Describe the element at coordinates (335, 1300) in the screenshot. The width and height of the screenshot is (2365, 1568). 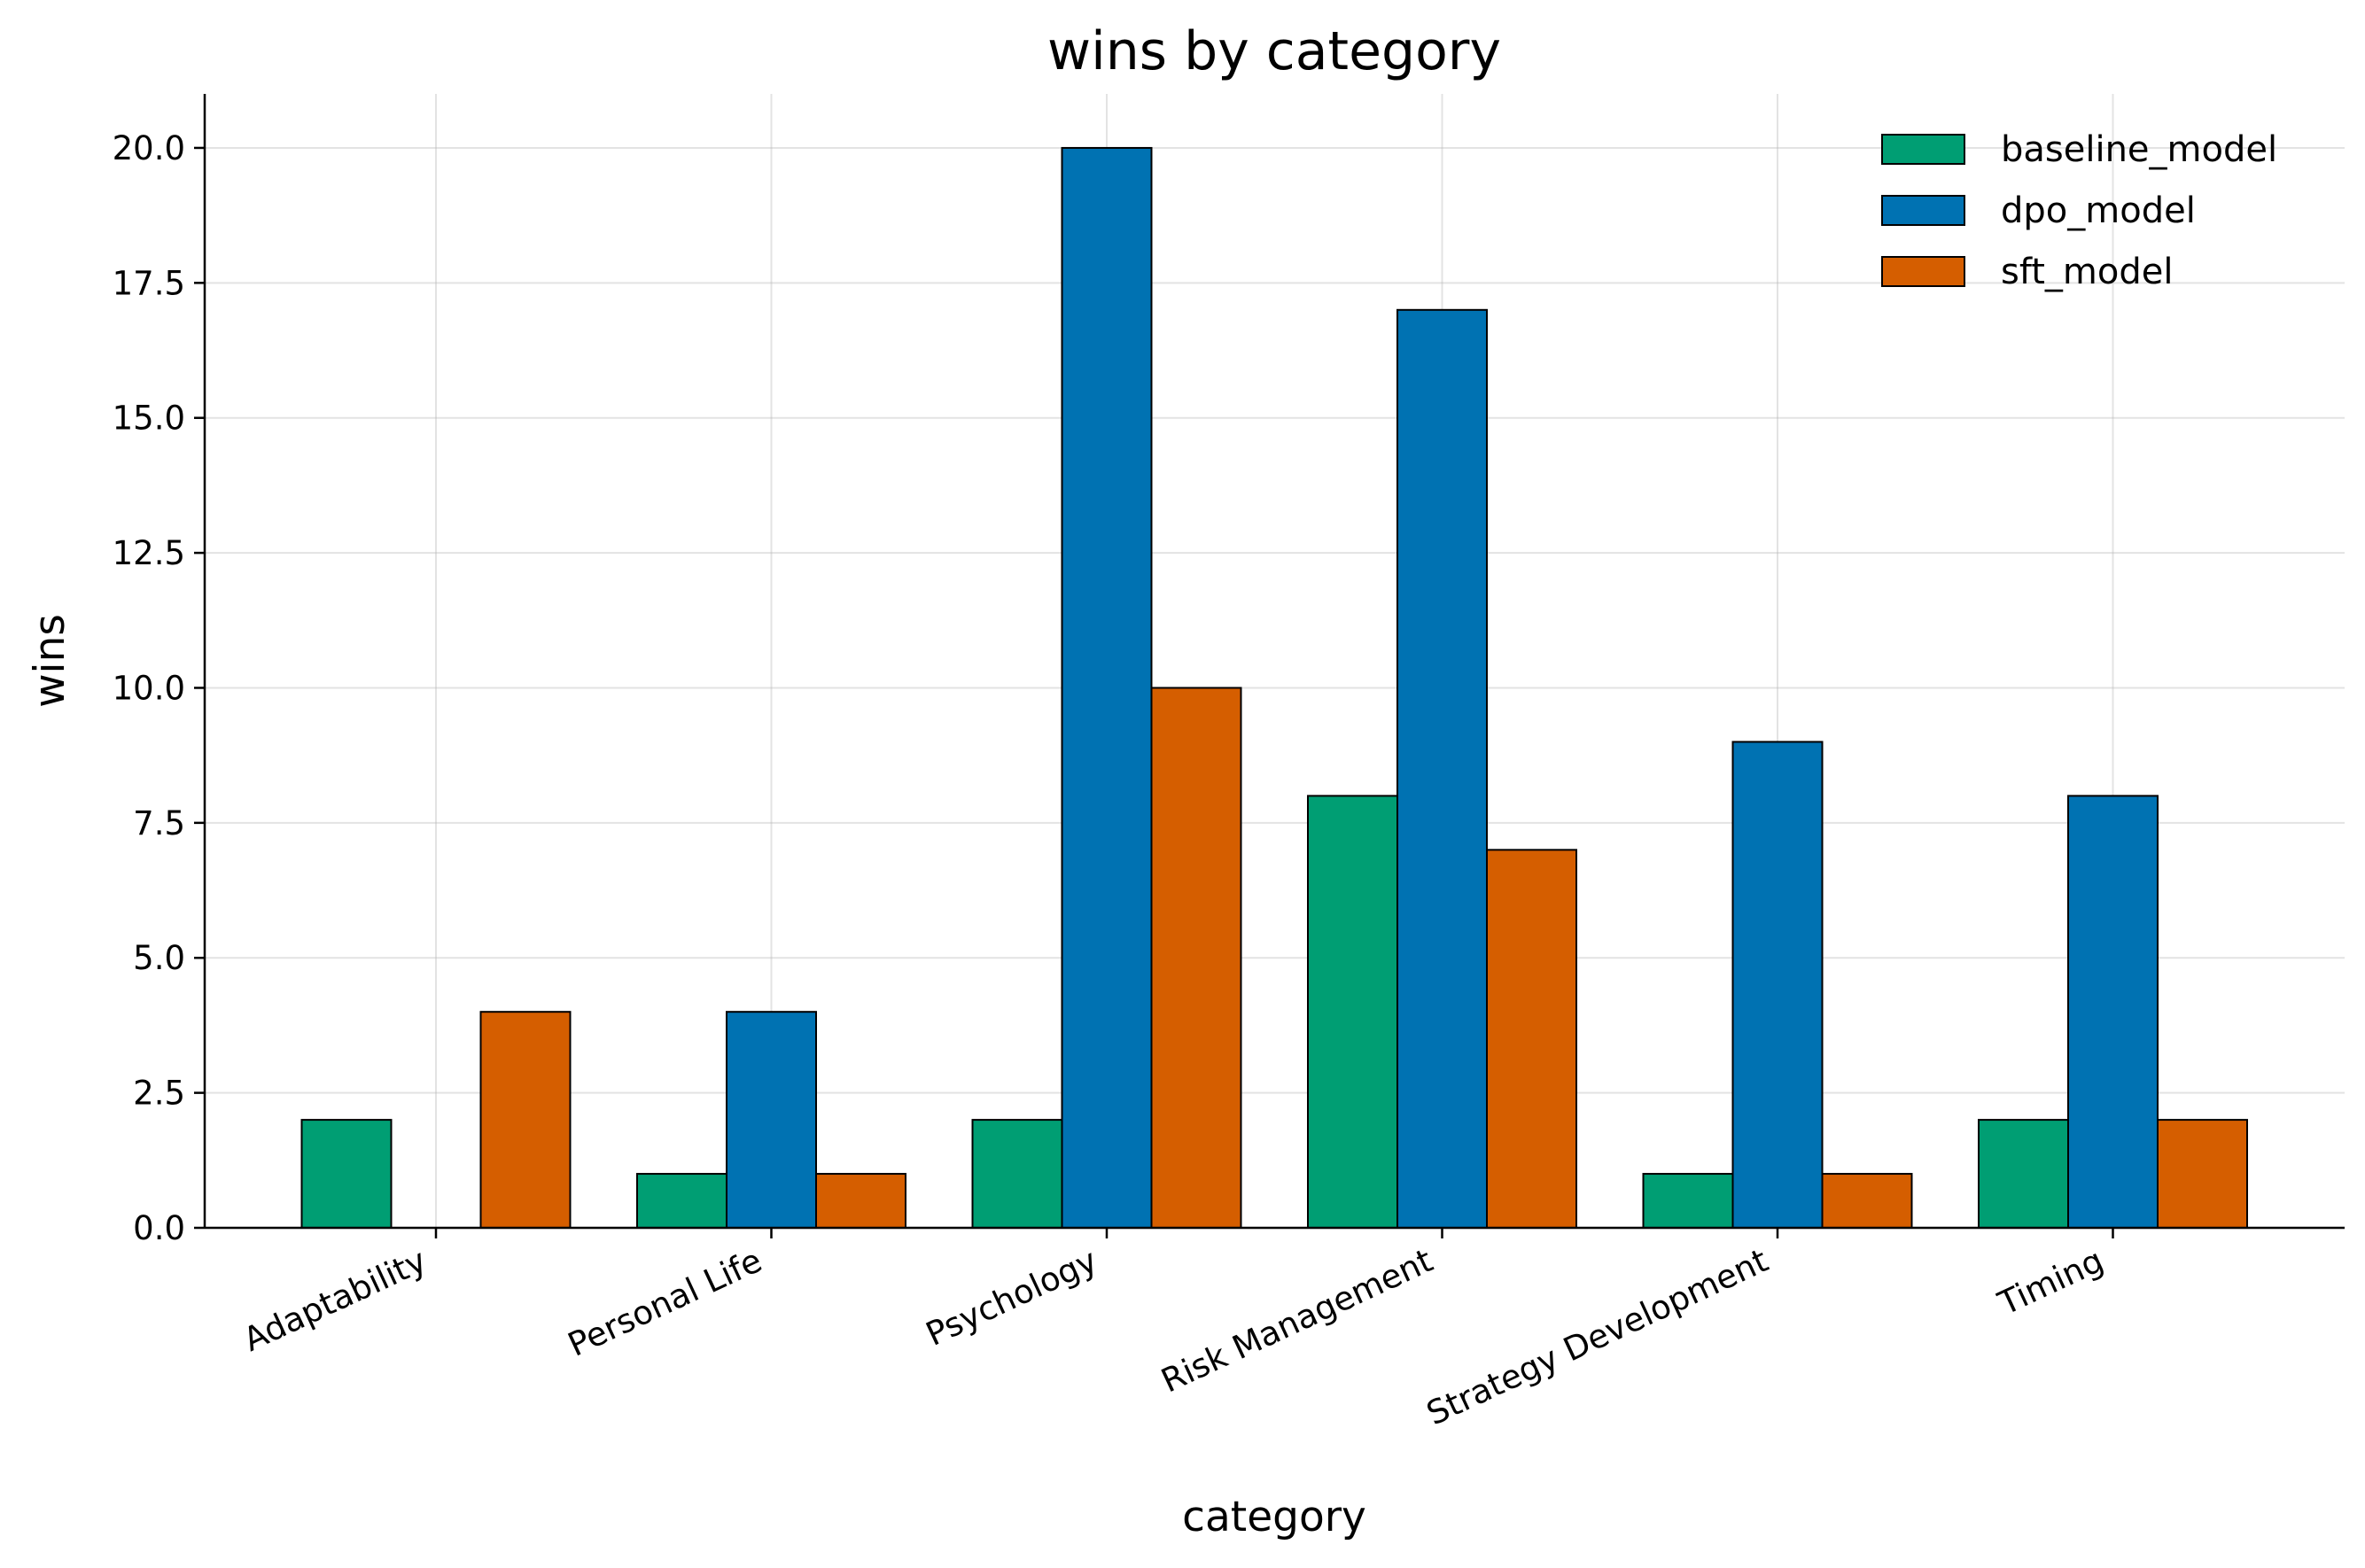
I see `x-tick-label: Adaptability` at that location.